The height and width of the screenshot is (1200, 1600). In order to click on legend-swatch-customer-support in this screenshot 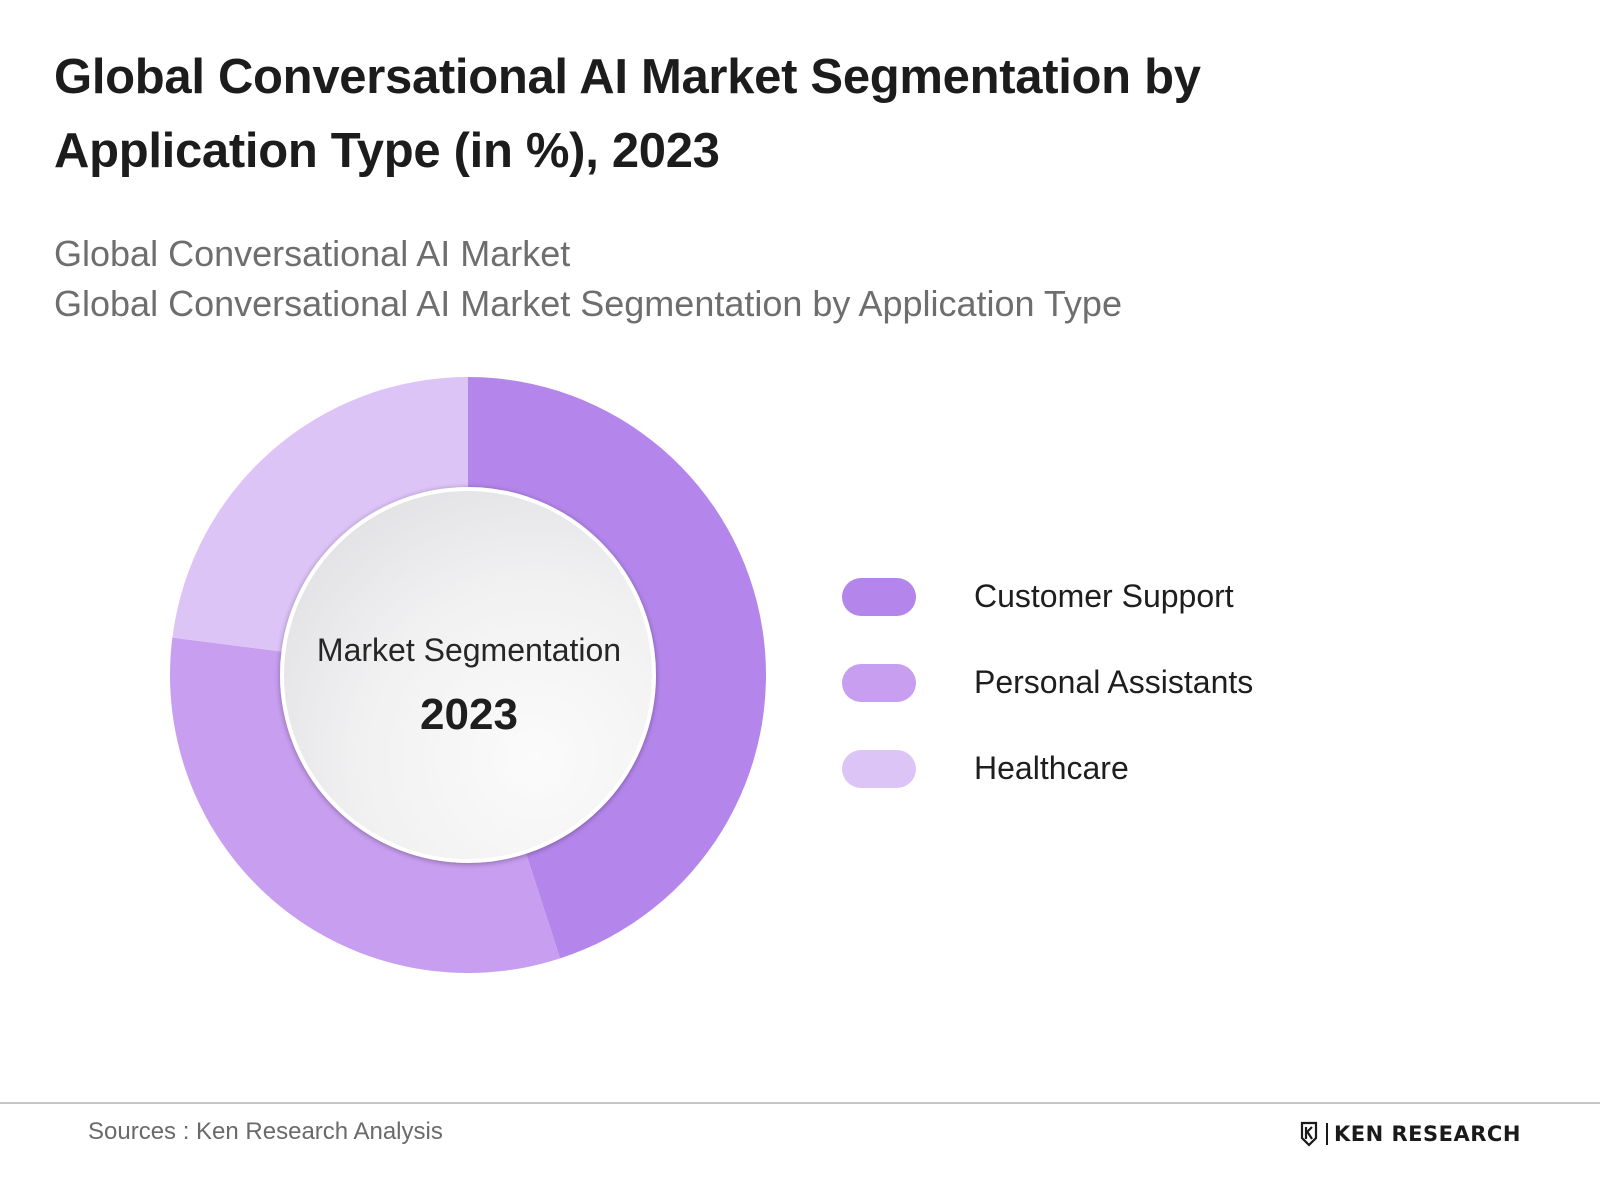, I will do `click(879, 597)`.